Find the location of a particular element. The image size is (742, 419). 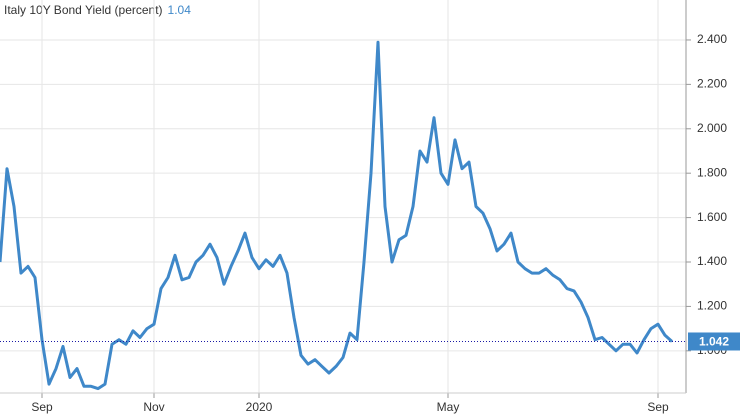

y-tick-label: 2.200 is located at coordinates (712, 84).